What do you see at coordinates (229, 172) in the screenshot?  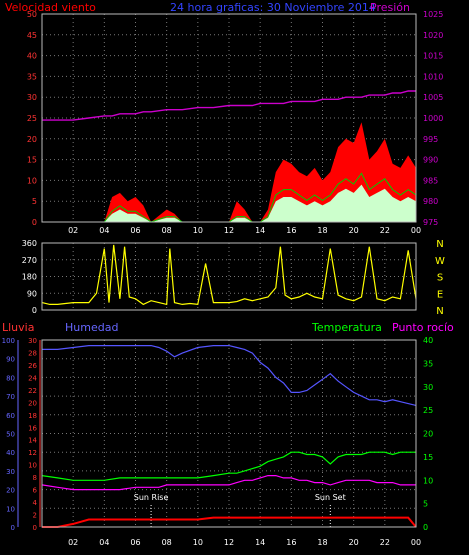 I see `wind-gust-area` at bounding box center [229, 172].